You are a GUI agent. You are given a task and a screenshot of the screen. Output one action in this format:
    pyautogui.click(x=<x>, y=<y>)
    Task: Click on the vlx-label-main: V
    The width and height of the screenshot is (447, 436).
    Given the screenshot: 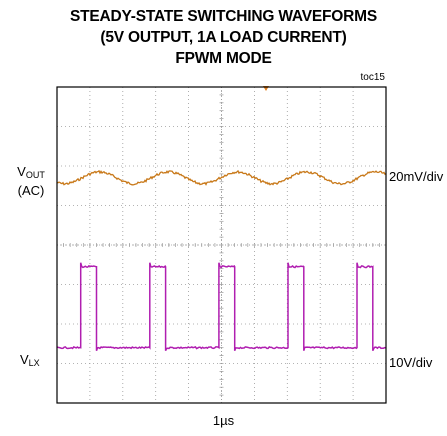 What is the action you would take?
    pyautogui.click(x=24, y=359)
    